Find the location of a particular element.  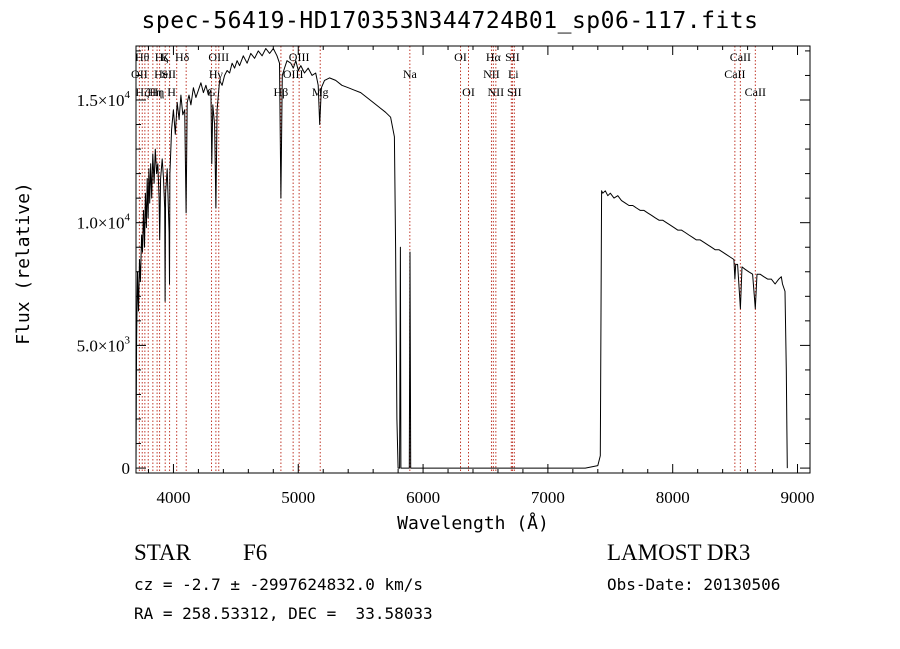

line-label-hα: Hα is located at coordinates (494, 57).